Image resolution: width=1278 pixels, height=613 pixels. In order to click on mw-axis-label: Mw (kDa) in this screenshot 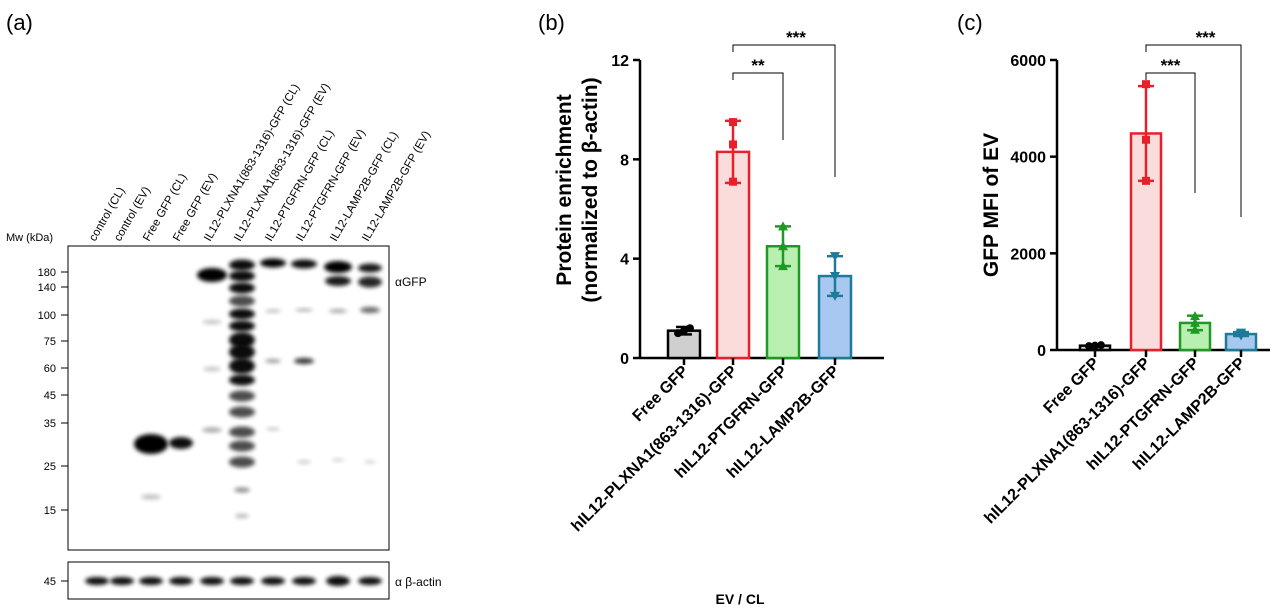, I will do `click(29, 238)`.